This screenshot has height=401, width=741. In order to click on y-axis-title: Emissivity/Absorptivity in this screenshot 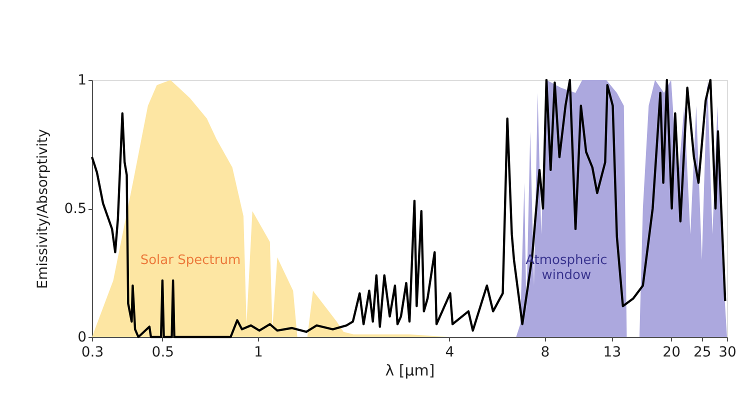, I will do `click(43, 209)`.